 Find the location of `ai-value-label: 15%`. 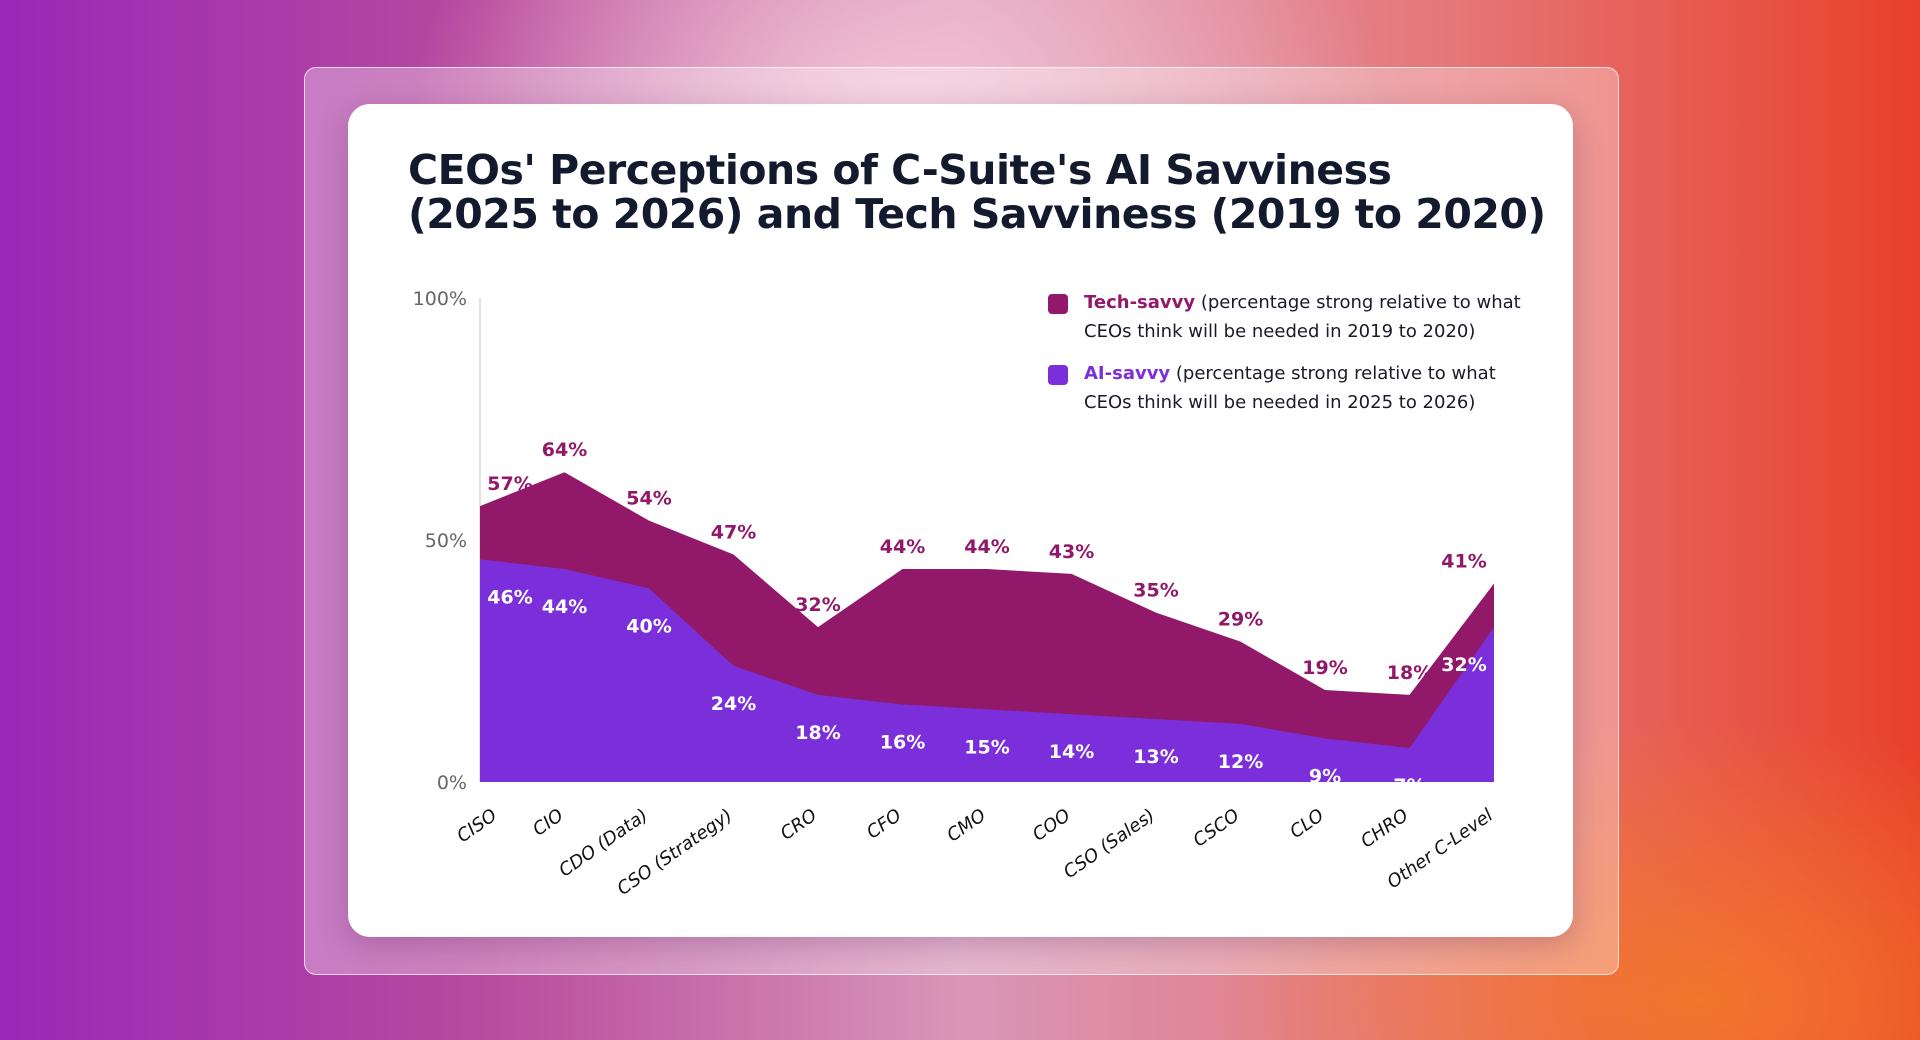

ai-value-label: 15% is located at coordinates (986, 747).